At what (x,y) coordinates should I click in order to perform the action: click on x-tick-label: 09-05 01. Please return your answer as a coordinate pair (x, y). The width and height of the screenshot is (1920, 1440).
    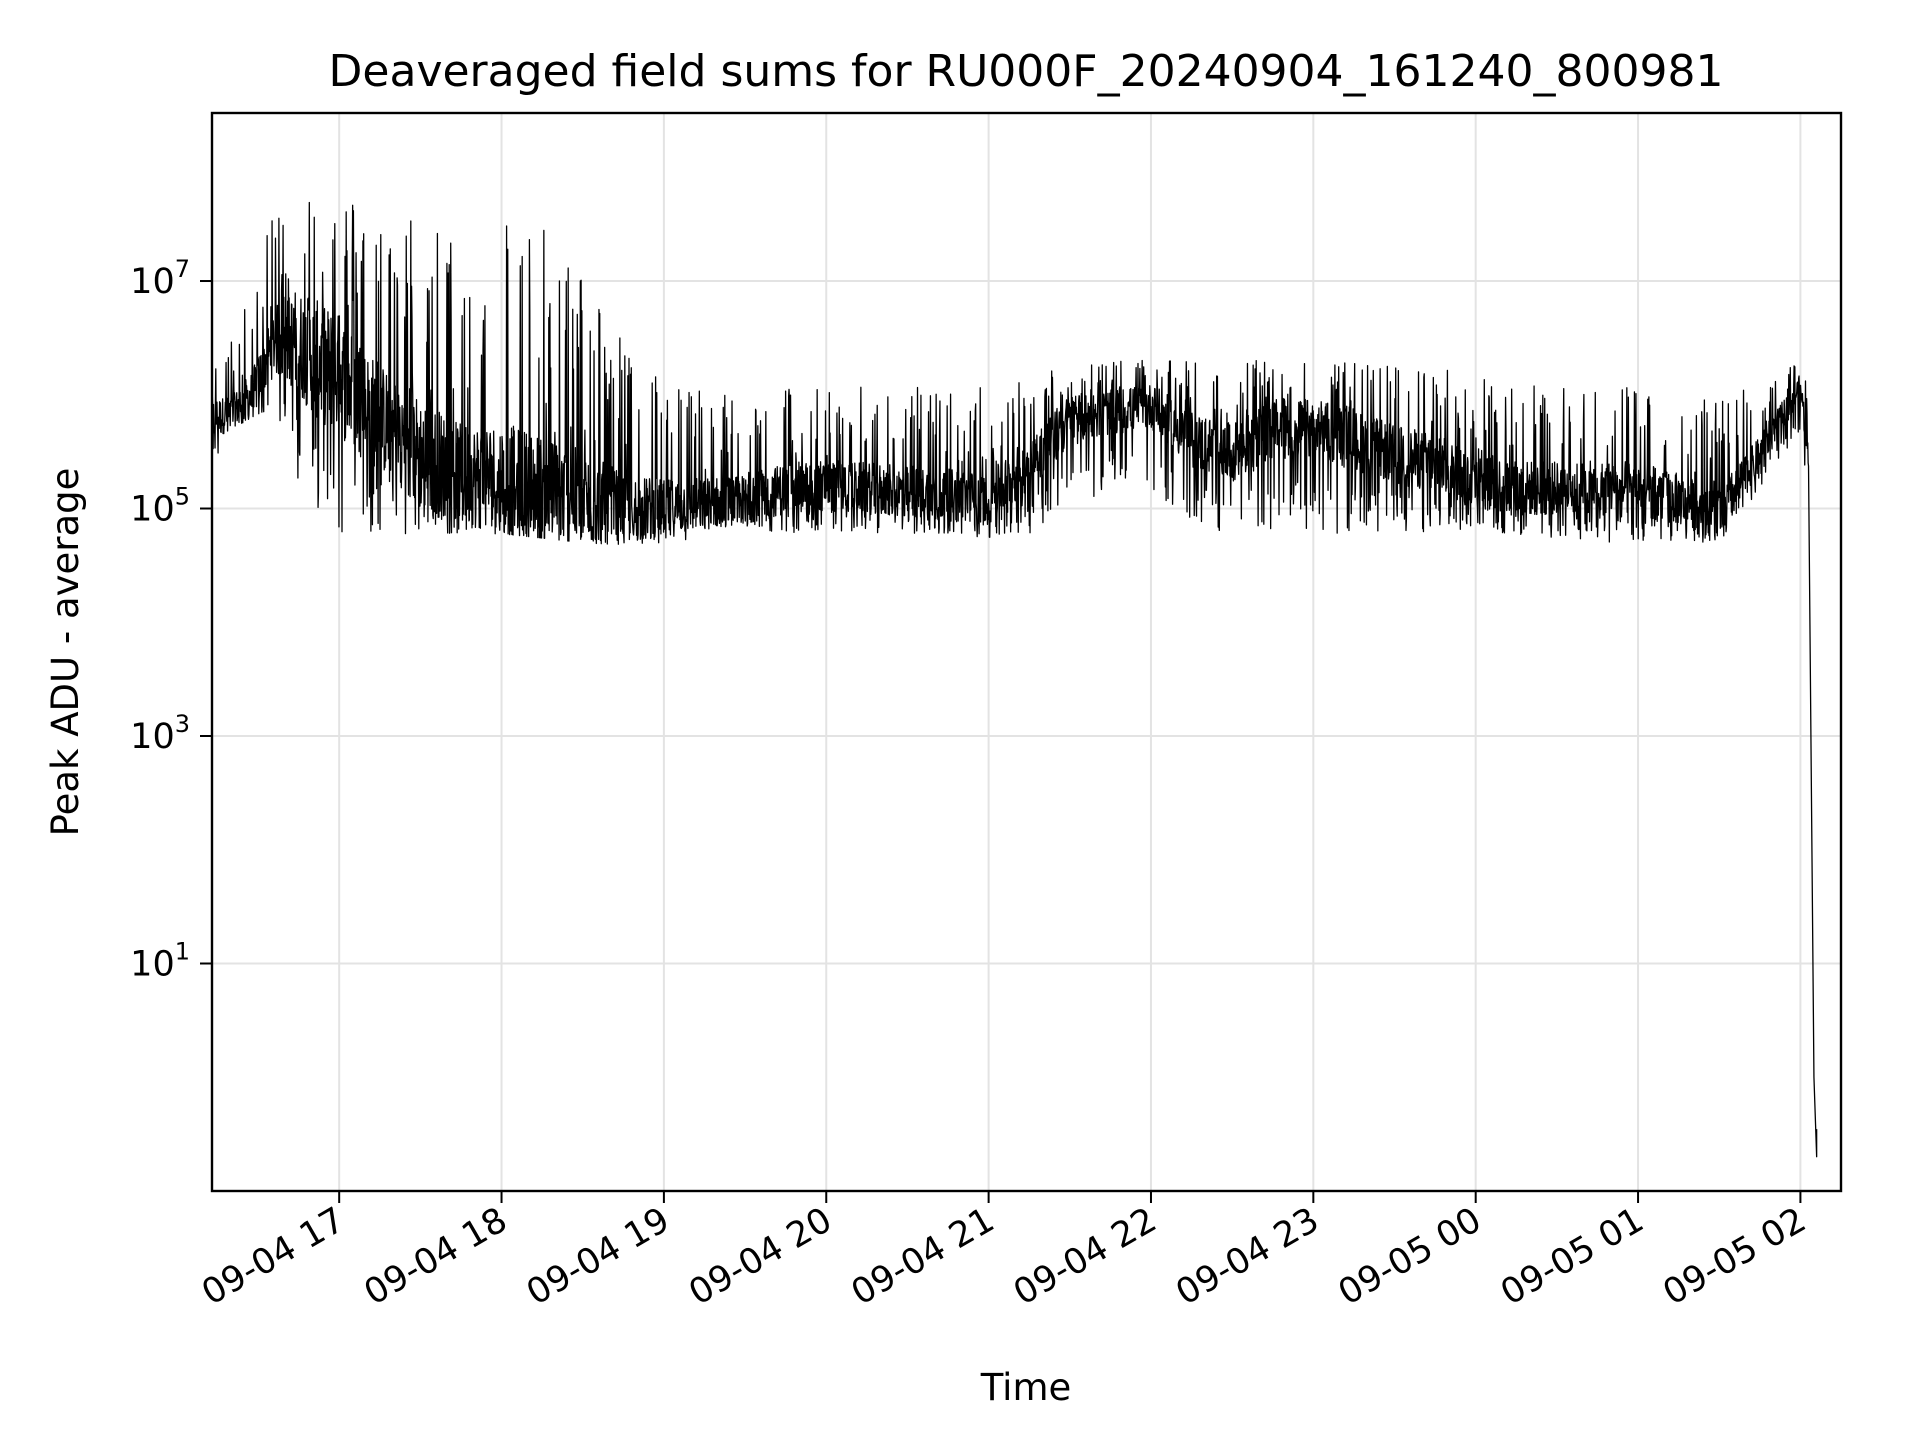
    Looking at the image, I should click on (1572, 1256).